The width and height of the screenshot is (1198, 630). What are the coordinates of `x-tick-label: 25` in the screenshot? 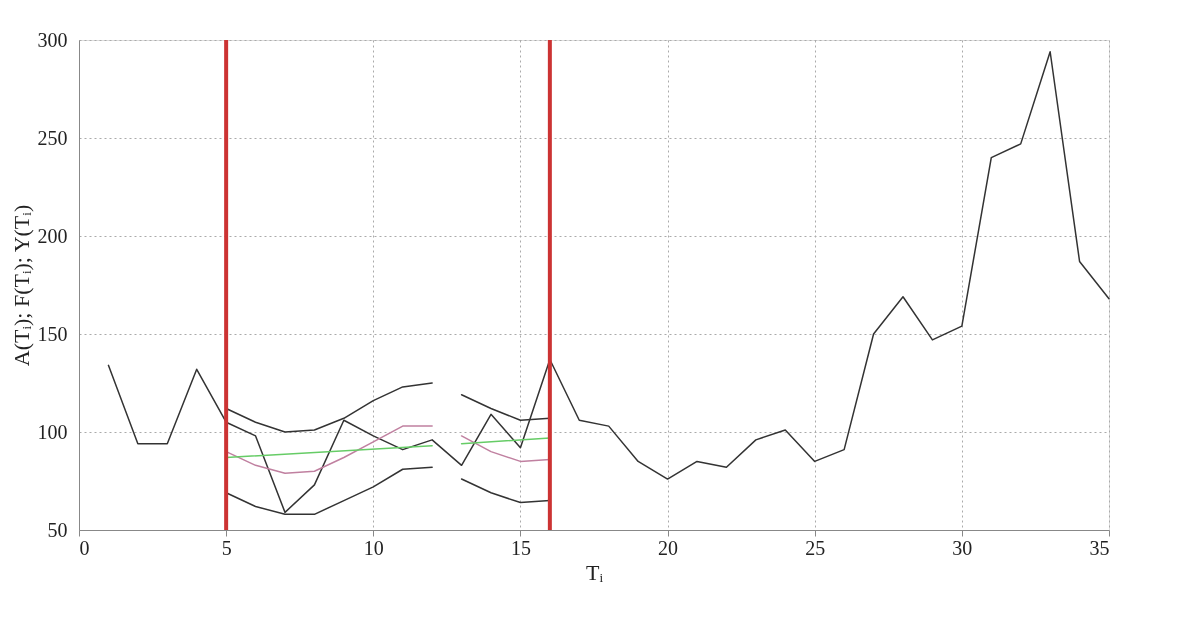 It's located at (815, 547).